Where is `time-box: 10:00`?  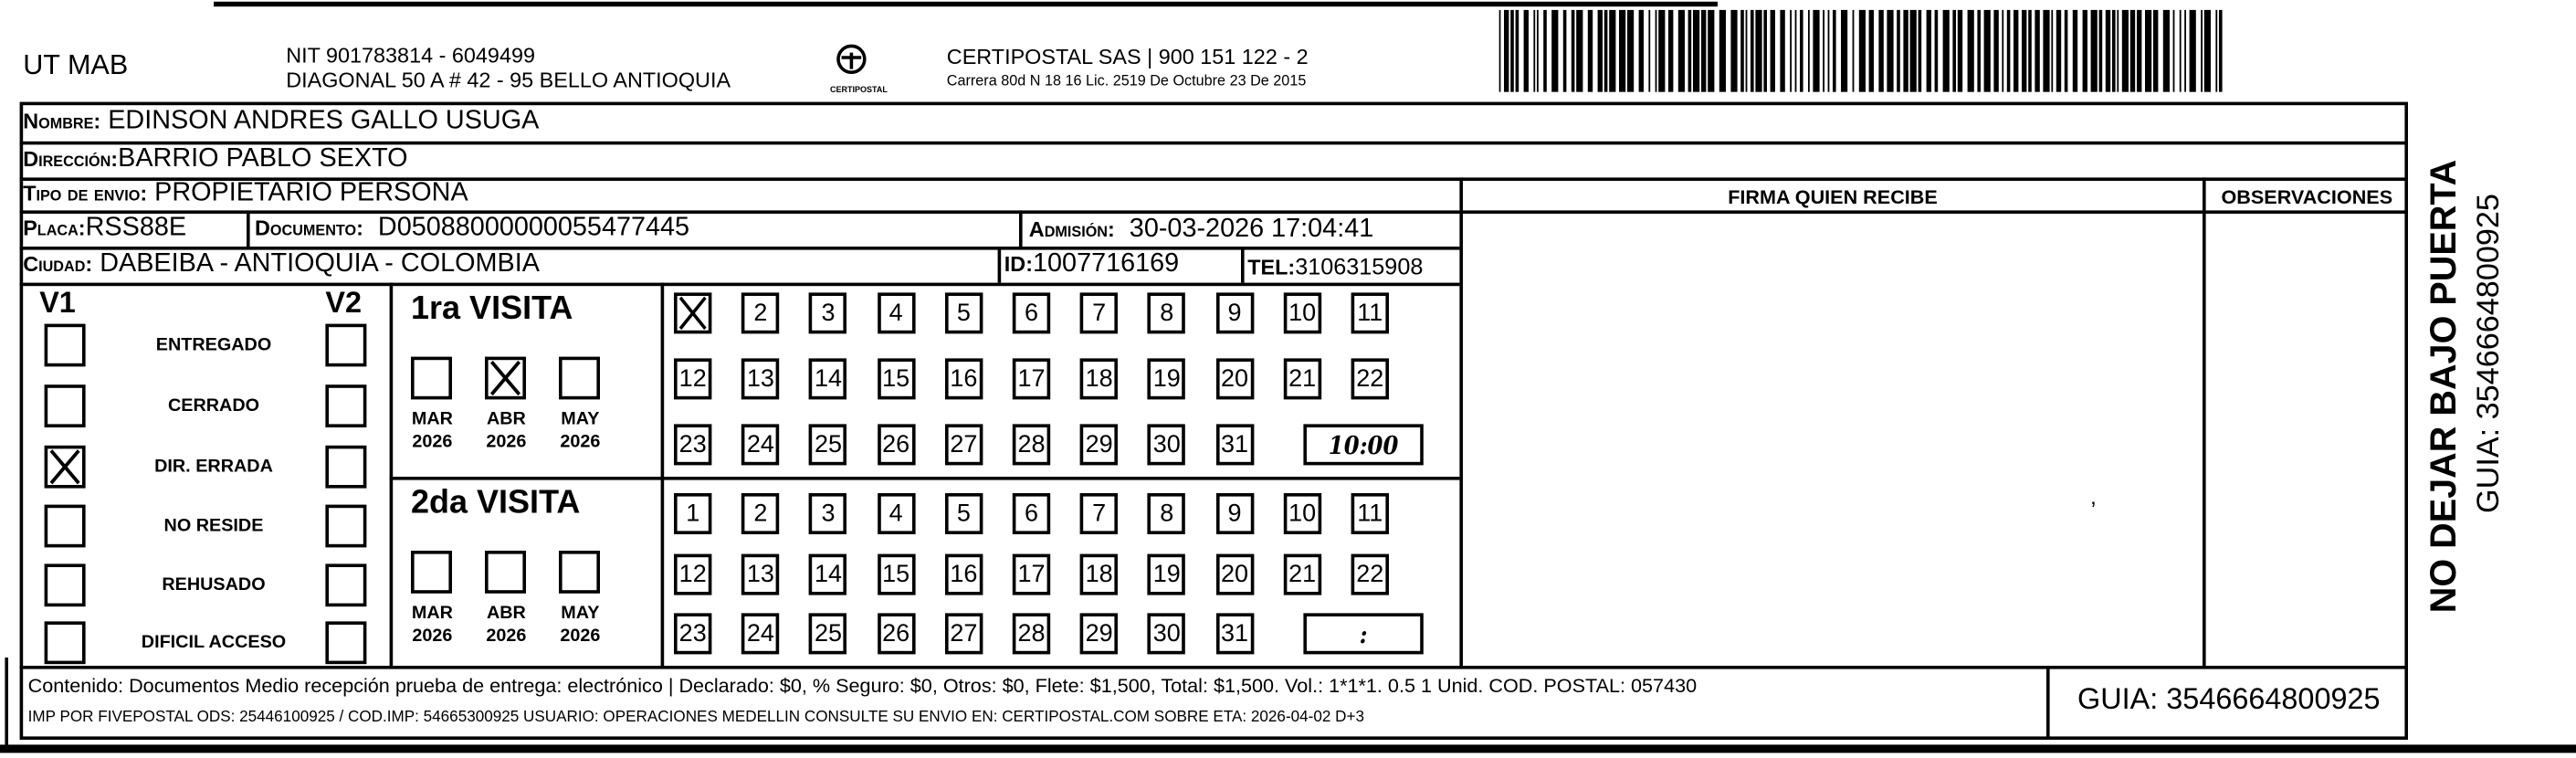 time-box: 10:00 is located at coordinates (1363, 445).